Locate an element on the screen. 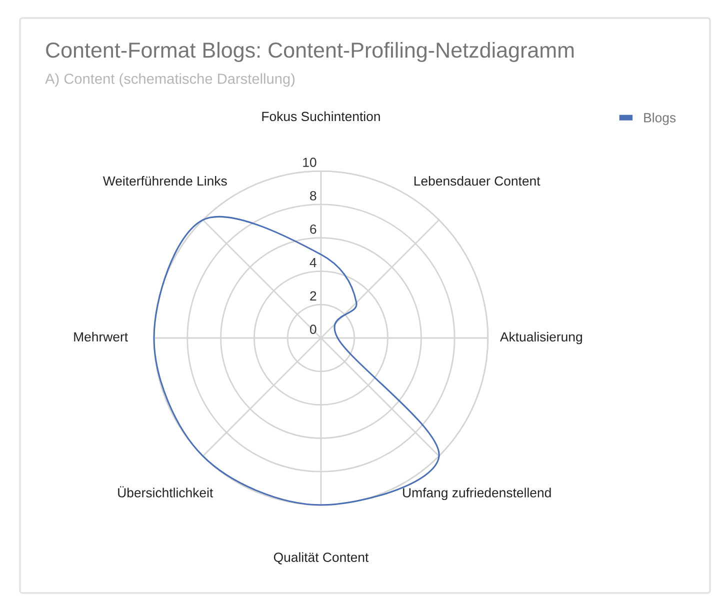 The width and height of the screenshot is (728, 611). chart-title: Content-Format Blogs: Content-Profiling-Netzdiagramm is located at coordinates (310, 52).